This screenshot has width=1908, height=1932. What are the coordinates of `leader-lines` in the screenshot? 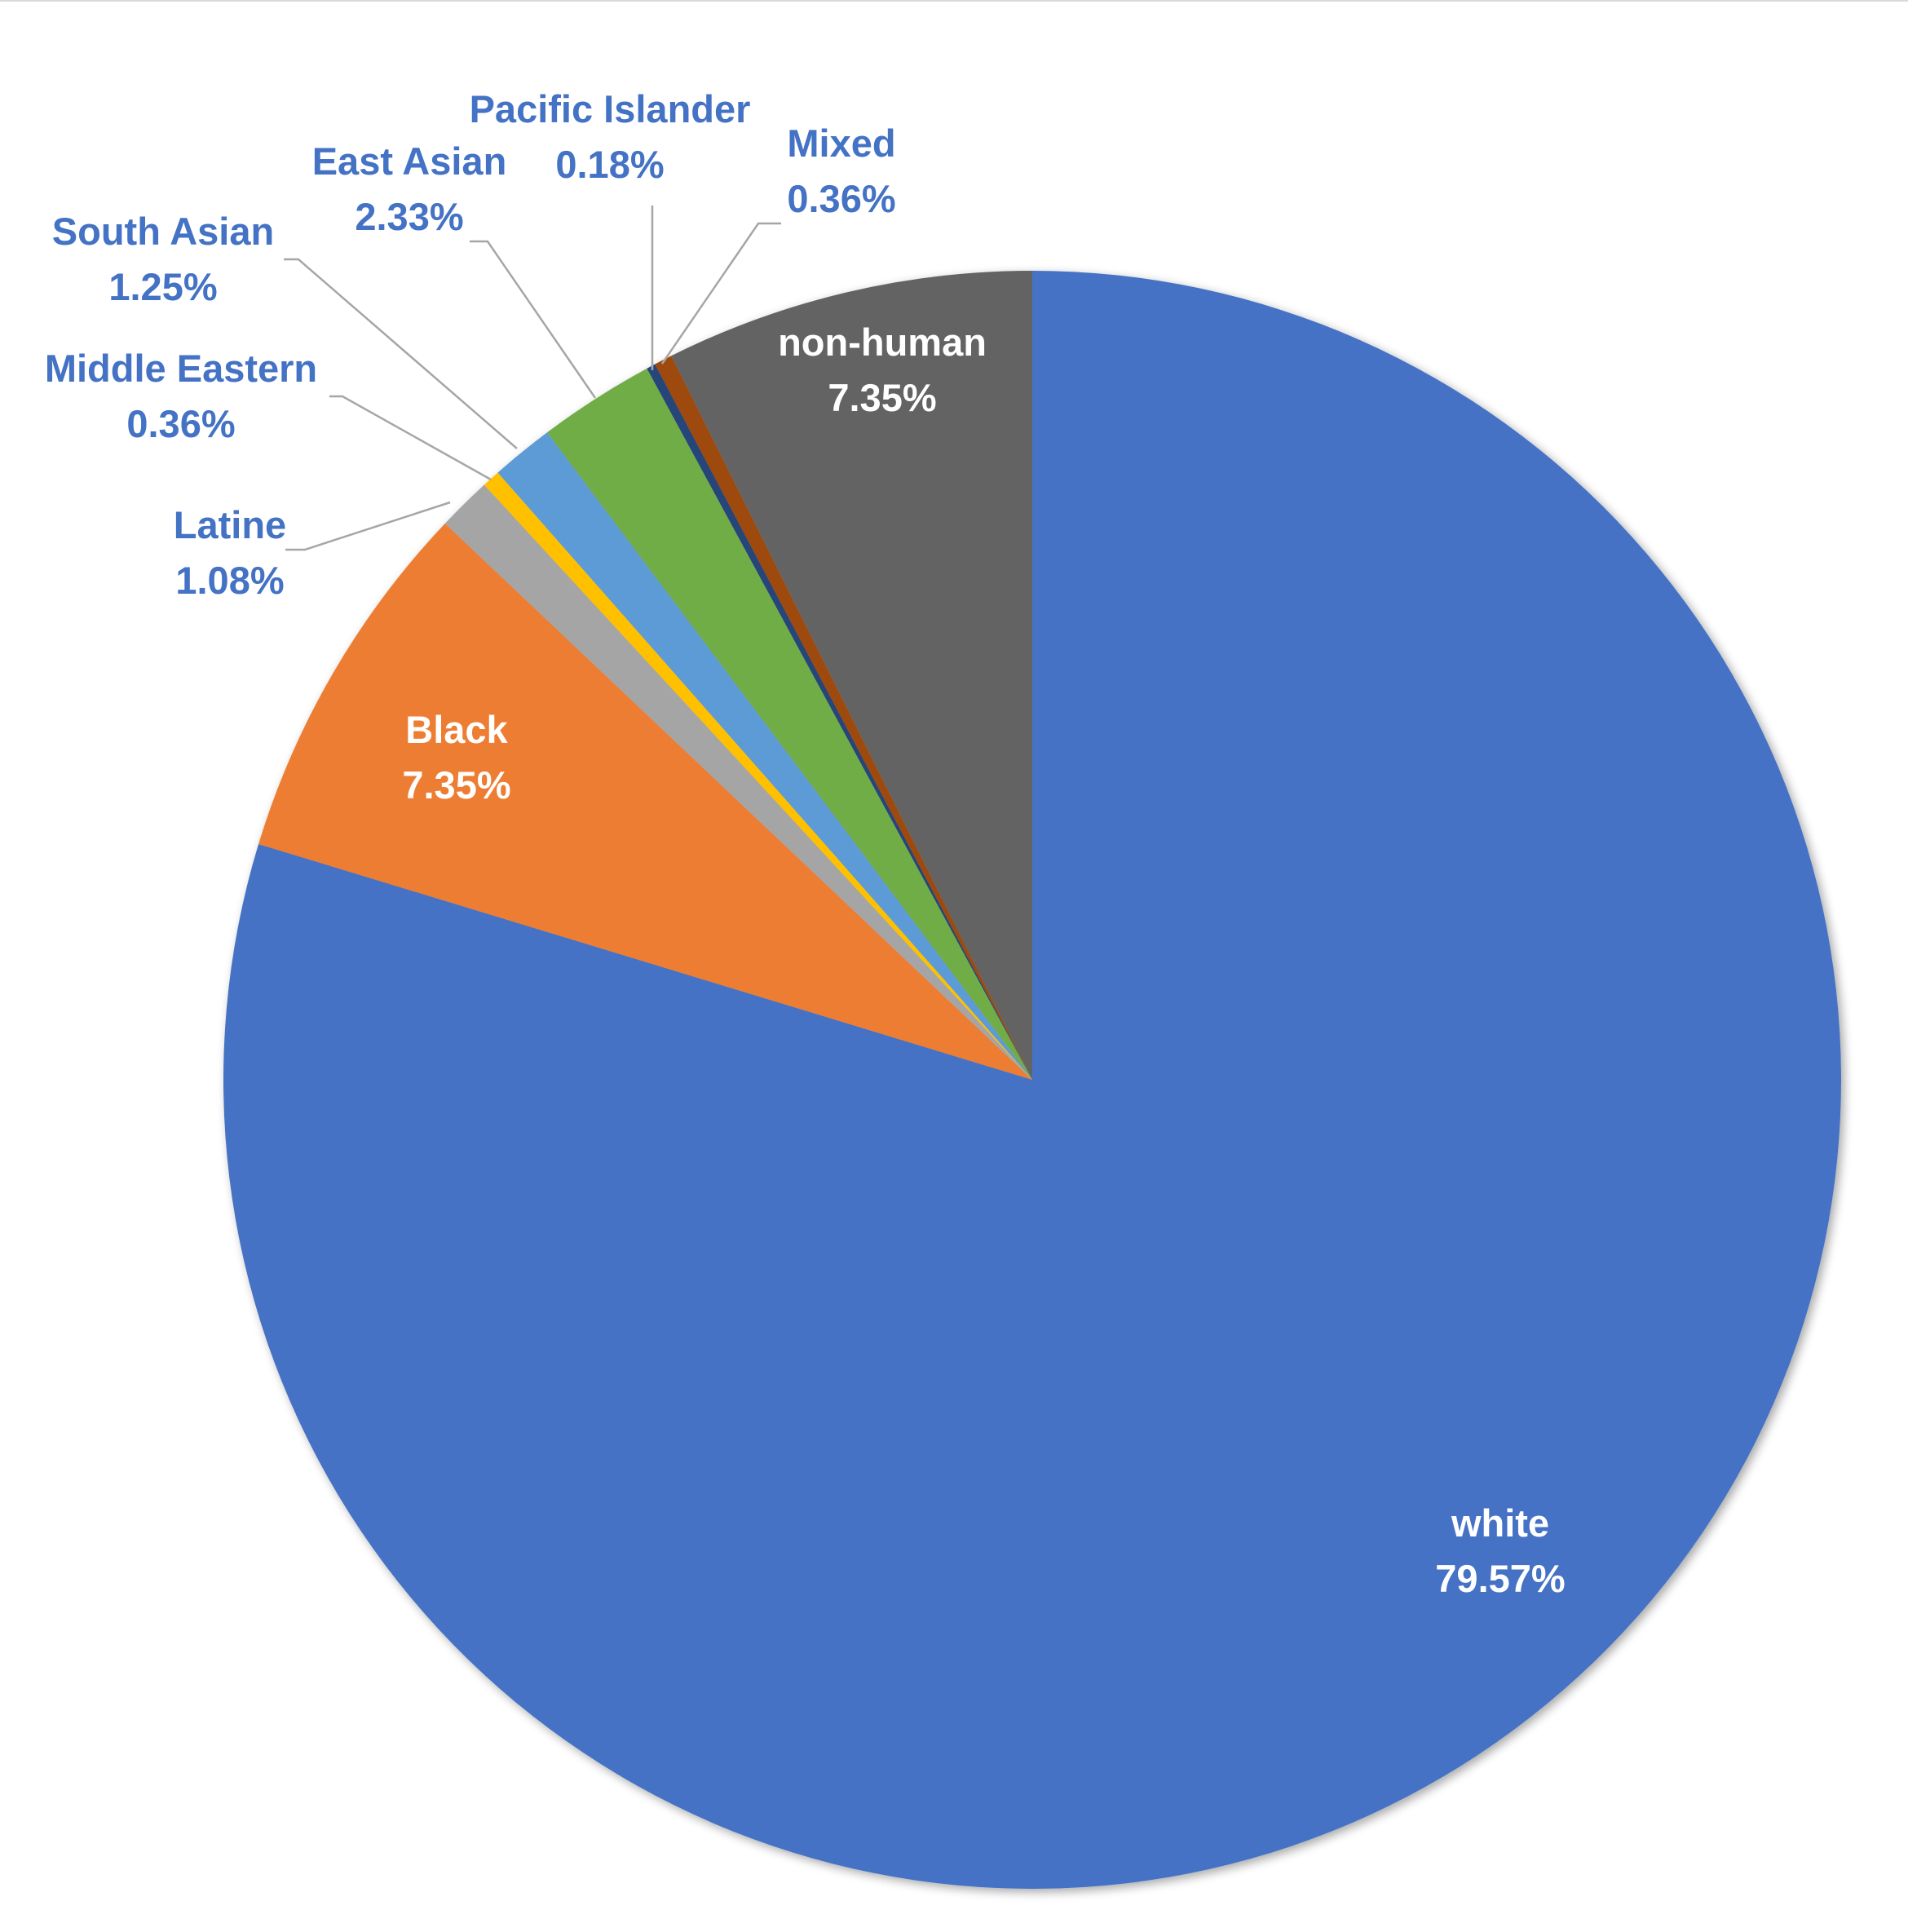 It's located at (532, 379).